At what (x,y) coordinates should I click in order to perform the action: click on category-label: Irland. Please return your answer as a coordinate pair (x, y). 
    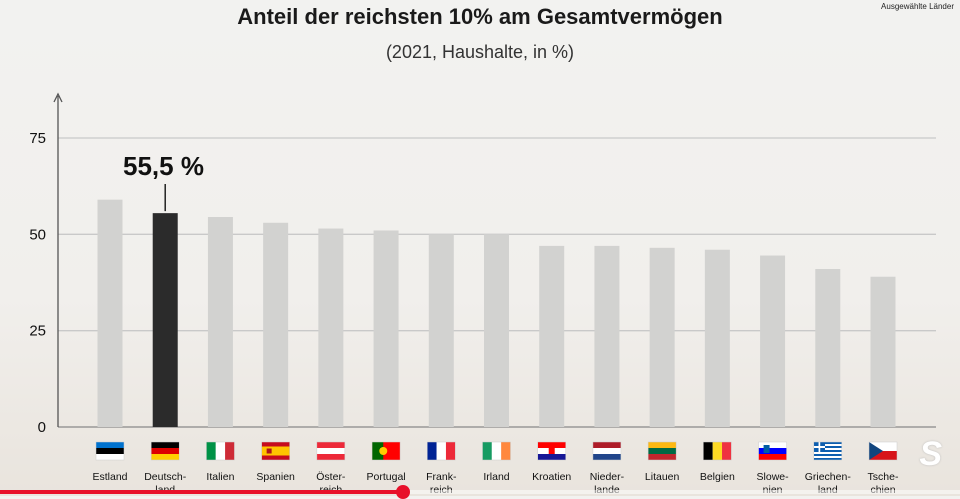
    Looking at the image, I should click on (496, 477).